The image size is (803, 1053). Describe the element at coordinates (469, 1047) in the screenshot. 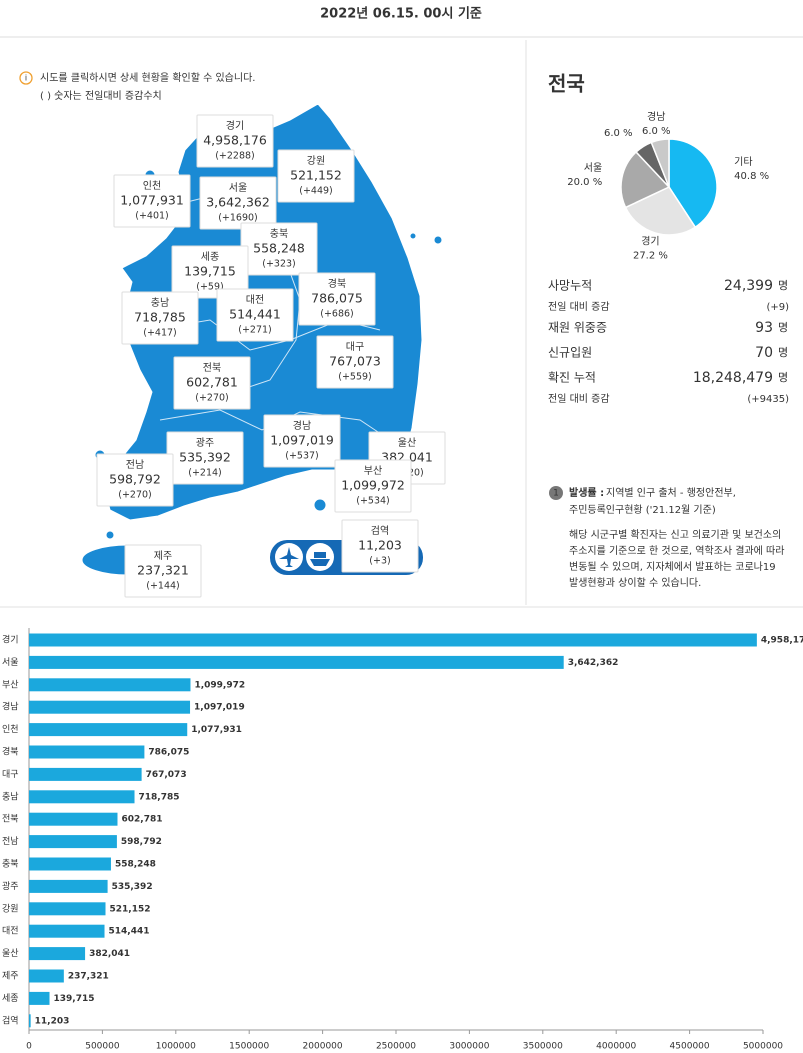

I see `x-tick-label: 3000000` at that location.